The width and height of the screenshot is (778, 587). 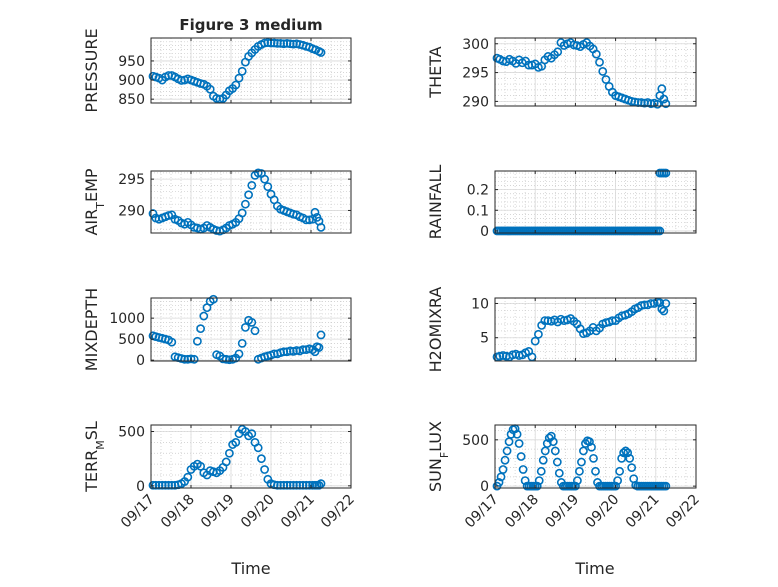 What do you see at coordinates (91, 70) in the screenshot?
I see `y-axis-label: PRESSURE` at bounding box center [91, 70].